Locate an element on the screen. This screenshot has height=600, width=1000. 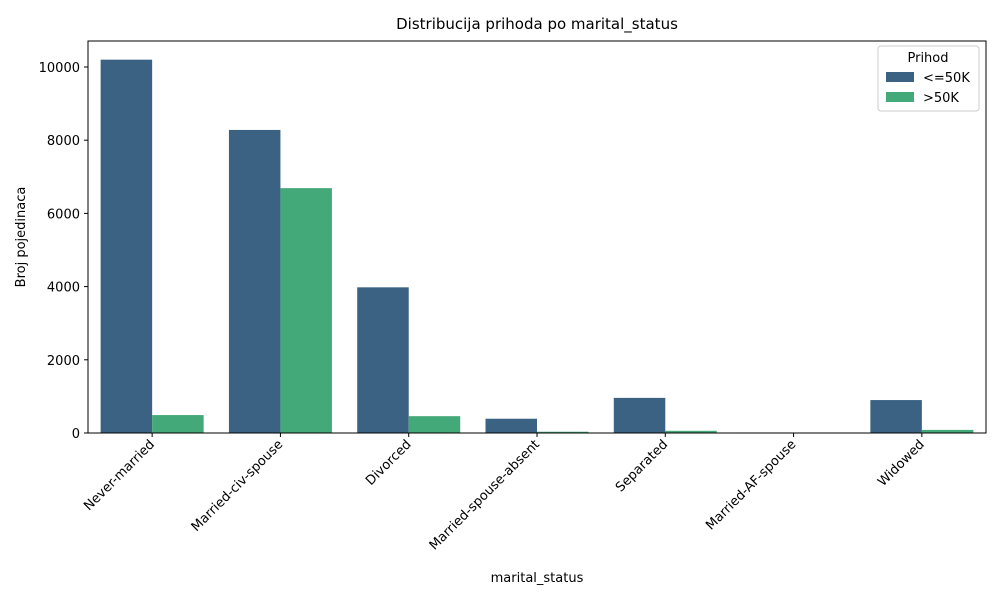
y-tick-label: 6000 is located at coordinates (63, 214).